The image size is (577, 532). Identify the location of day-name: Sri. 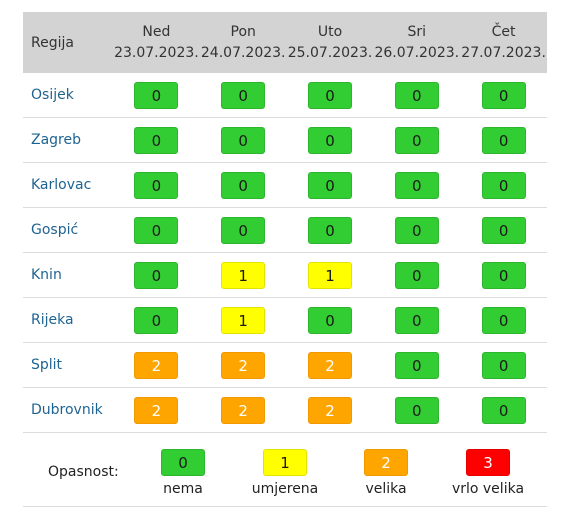
(417, 31).